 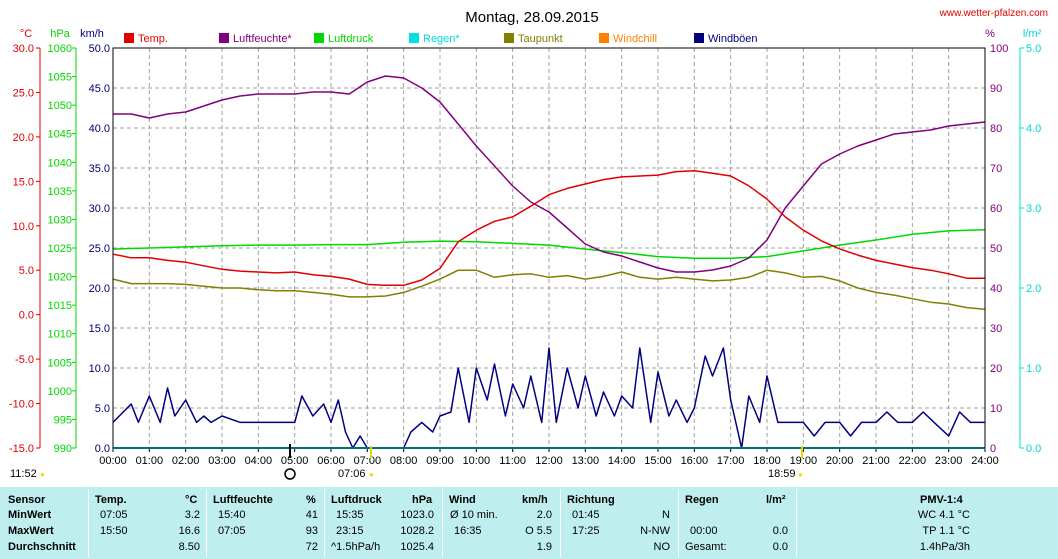 What do you see at coordinates (549, 244) in the screenshot?
I see `pressure-series-line` at bounding box center [549, 244].